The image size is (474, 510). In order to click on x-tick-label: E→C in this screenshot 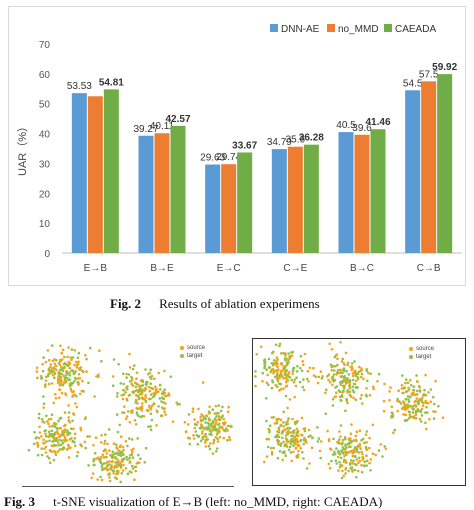, I will do `click(229, 268)`.